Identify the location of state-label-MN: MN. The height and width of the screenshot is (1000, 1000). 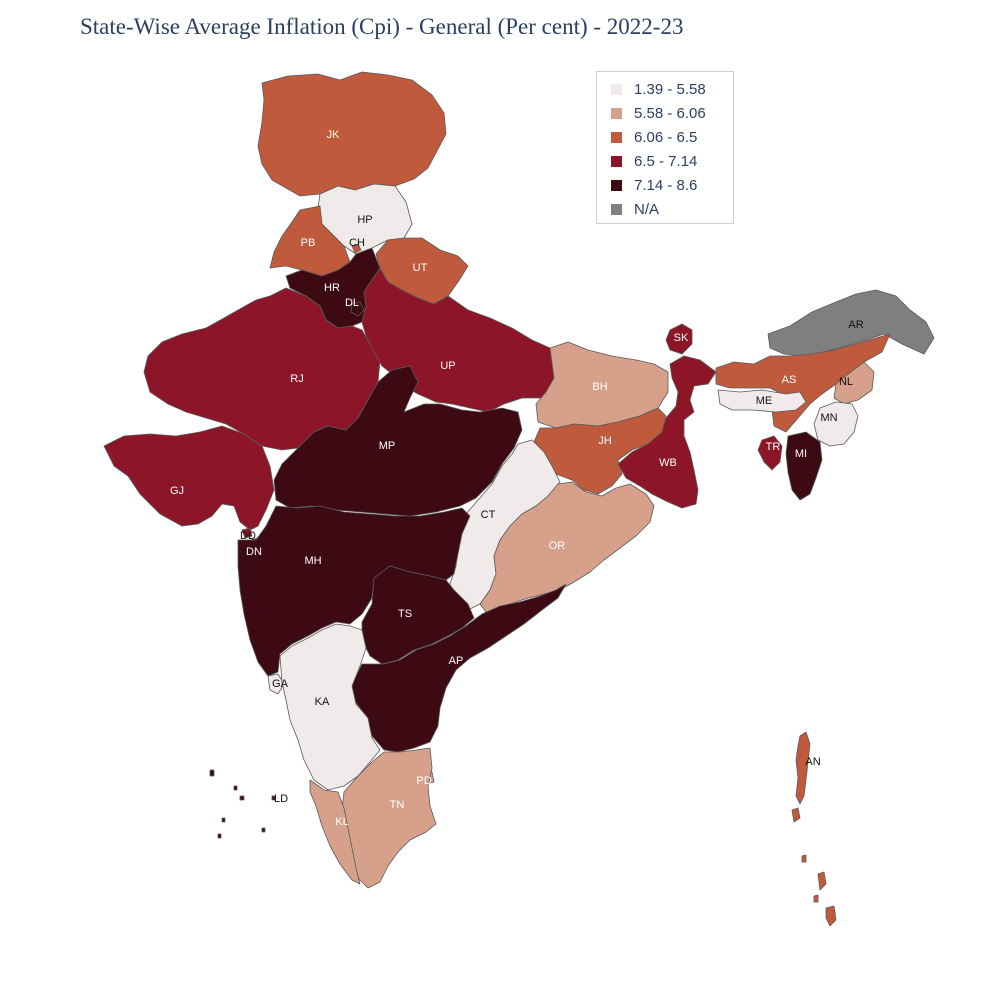
(828, 418).